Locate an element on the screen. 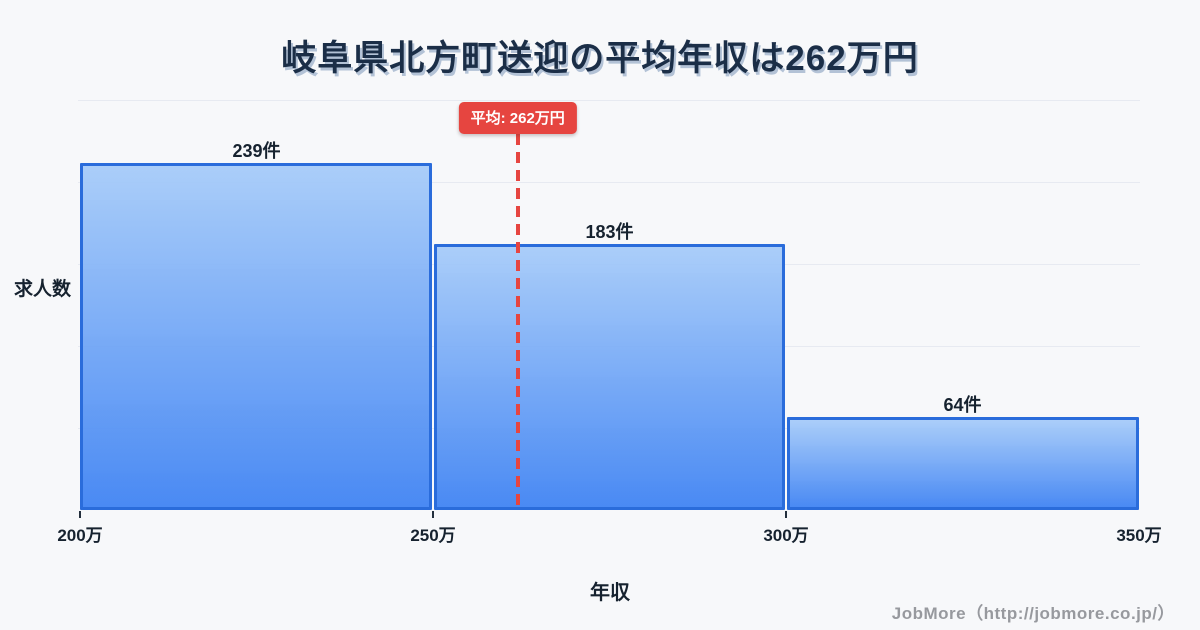 This screenshot has height=630, width=1200. average-value-badge: 平均: 262万円 is located at coordinates (517, 118).